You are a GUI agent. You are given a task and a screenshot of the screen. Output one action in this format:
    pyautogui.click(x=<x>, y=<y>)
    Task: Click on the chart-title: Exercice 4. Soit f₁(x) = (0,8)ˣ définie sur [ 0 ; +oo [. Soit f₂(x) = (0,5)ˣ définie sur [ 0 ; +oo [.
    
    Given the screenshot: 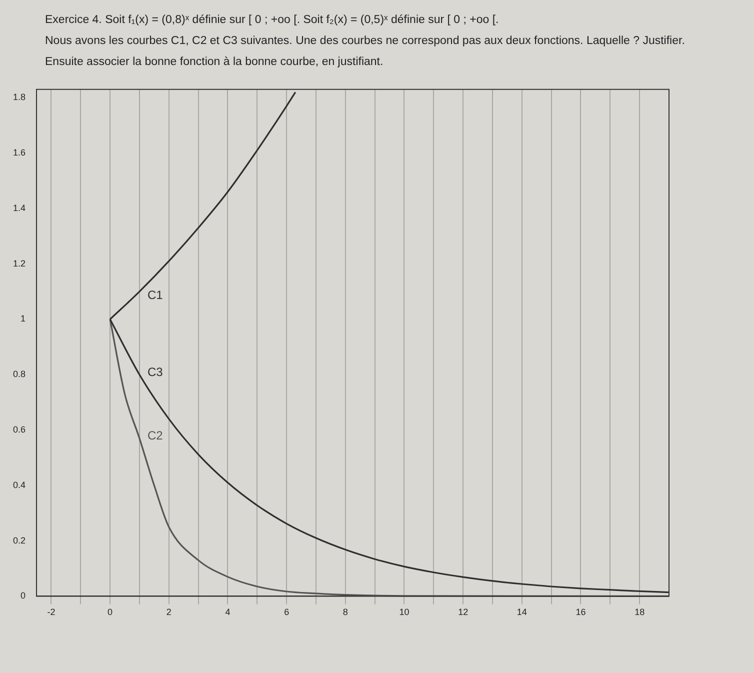 What is the action you would take?
    pyautogui.click(x=272, y=20)
    